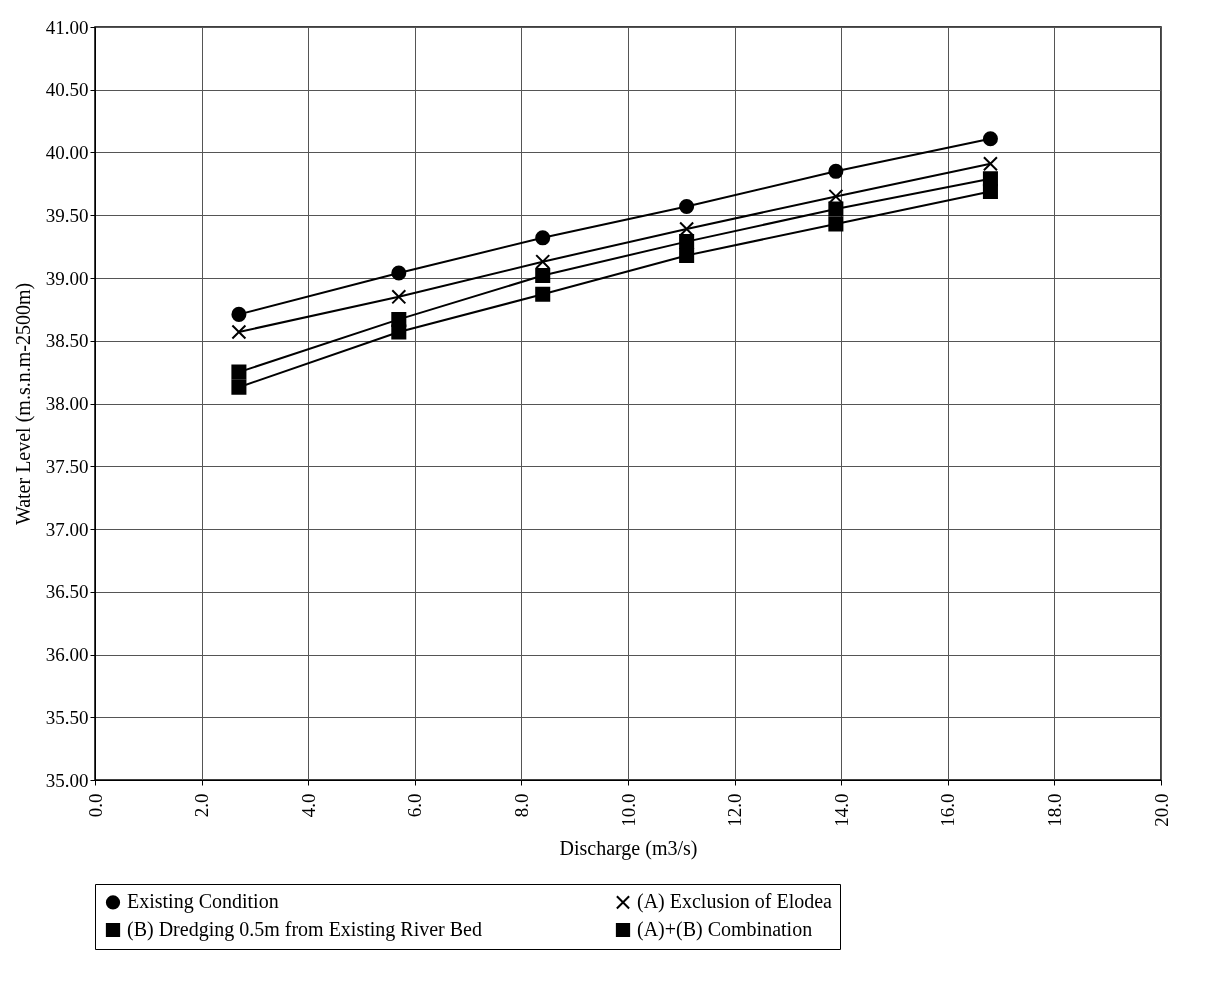  Describe the element at coordinates (841, 810) in the screenshot. I see `x-tick-label: 14.0` at that location.